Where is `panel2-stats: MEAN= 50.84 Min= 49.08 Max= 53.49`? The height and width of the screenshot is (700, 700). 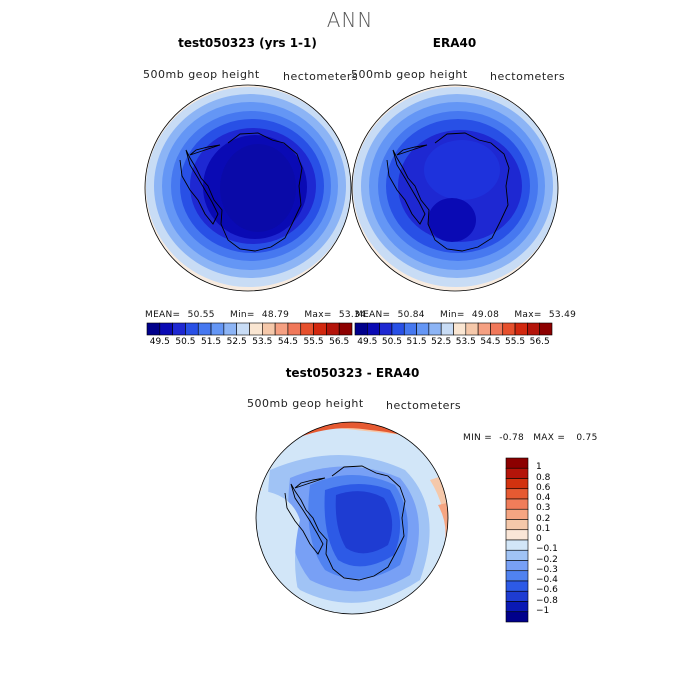
panel2-stats: MEAN= 50.84 Min= 49.08 Max= 53.49 is located at coordinates (465, 315).